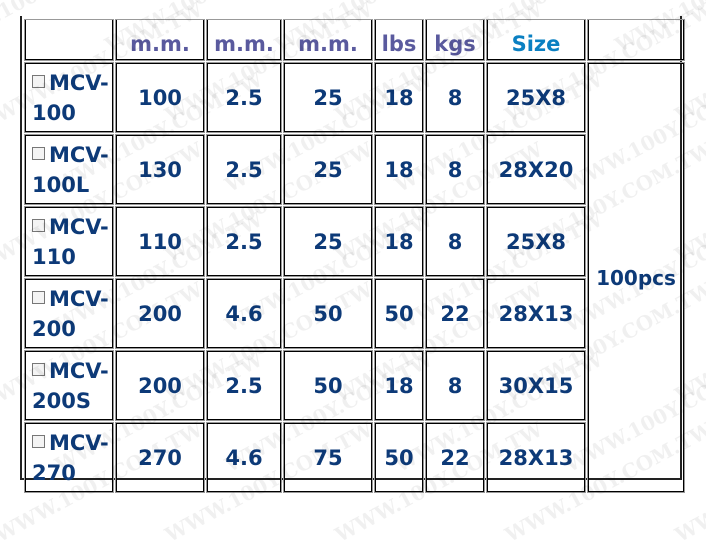 This screenshot has height=547, width=706. I want to click on model-name: MCV-110, so click(70, 241).